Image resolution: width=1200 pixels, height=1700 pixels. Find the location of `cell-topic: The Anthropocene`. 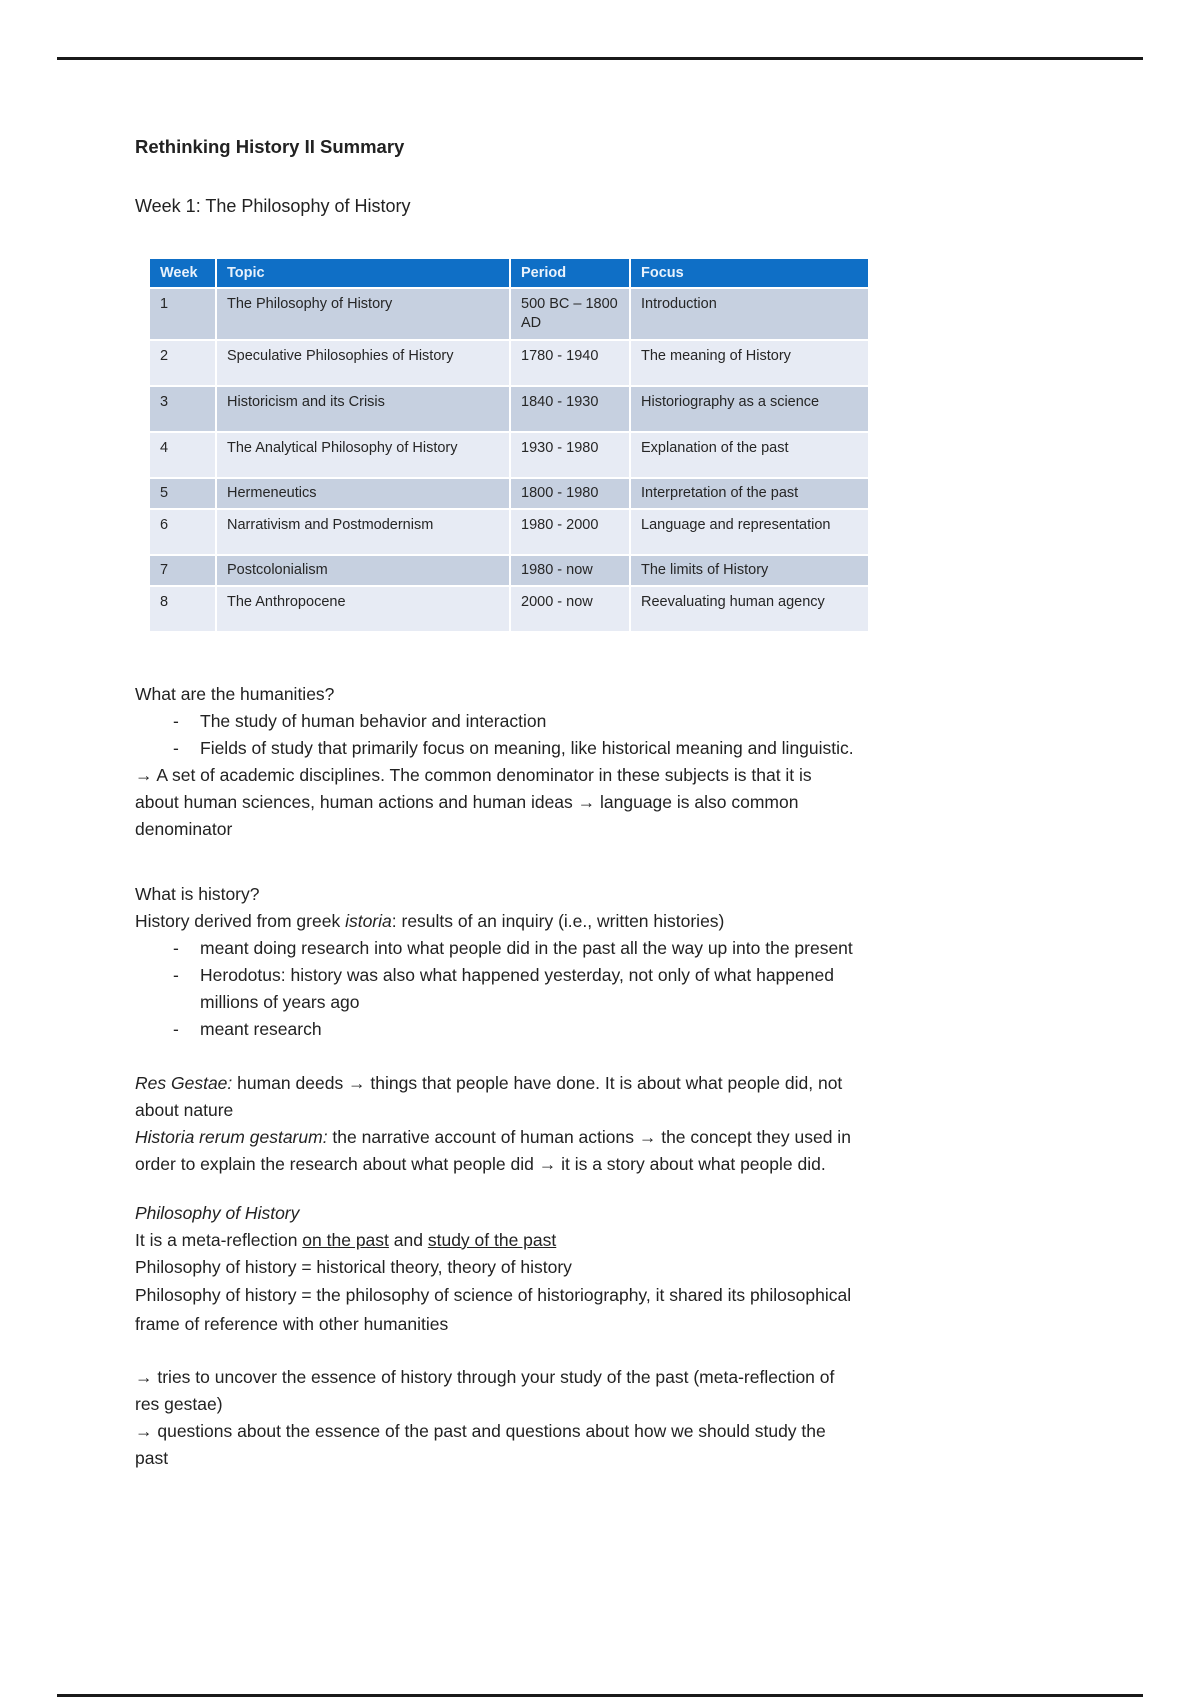

cell-topic: The Anthropocene is located at coordinates (363, 609).